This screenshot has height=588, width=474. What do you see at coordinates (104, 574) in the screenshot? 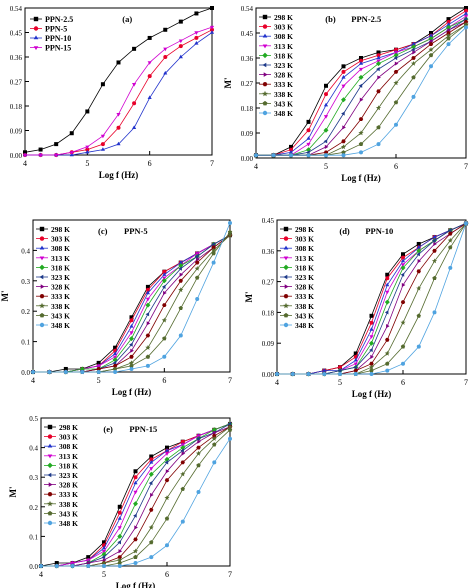
I see `x-tick-label: 5` at bounding box center [104, 574].